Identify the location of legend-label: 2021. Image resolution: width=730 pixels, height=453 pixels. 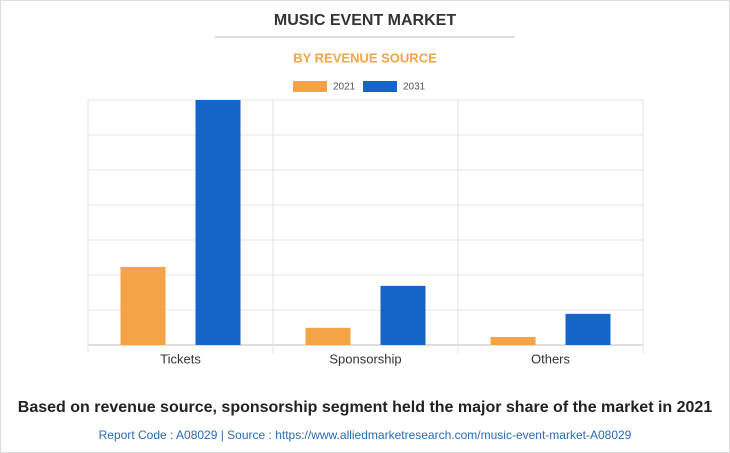
(344, 87).